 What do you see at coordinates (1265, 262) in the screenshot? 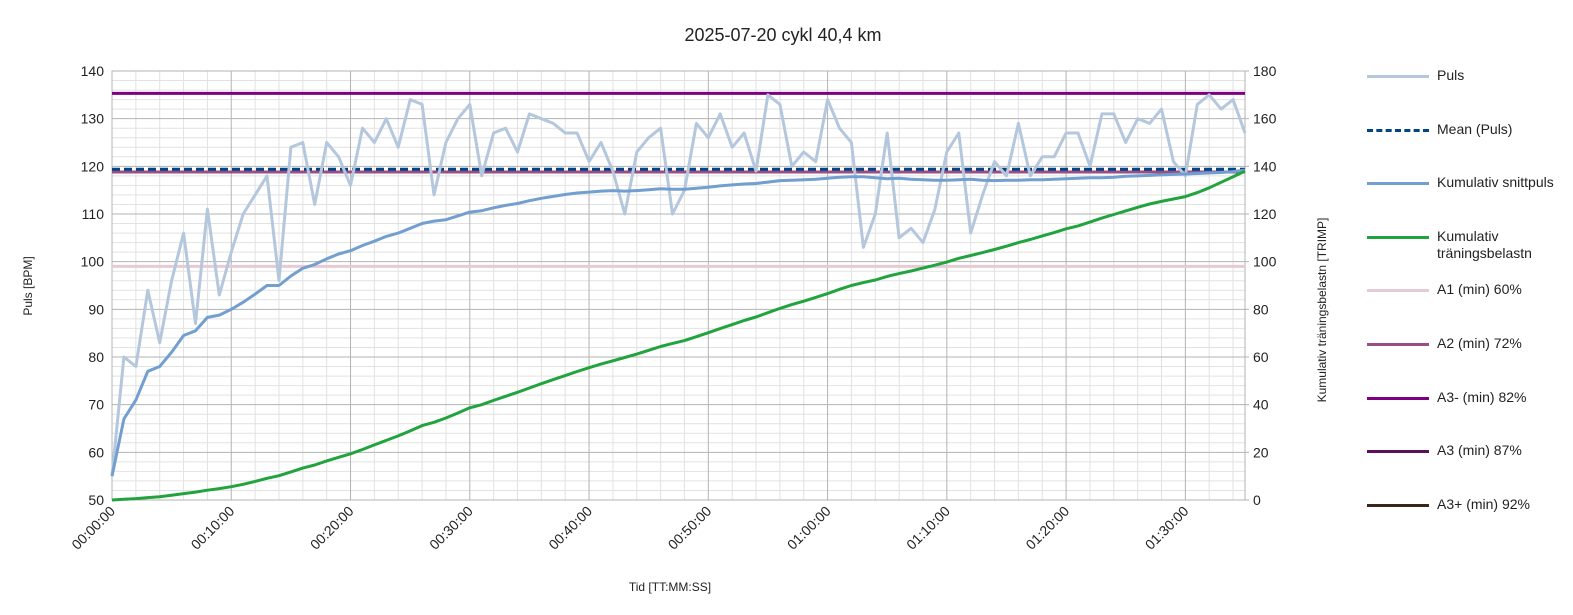
I see `y2-tick-label: 100` at bounding box center [1265, 262].